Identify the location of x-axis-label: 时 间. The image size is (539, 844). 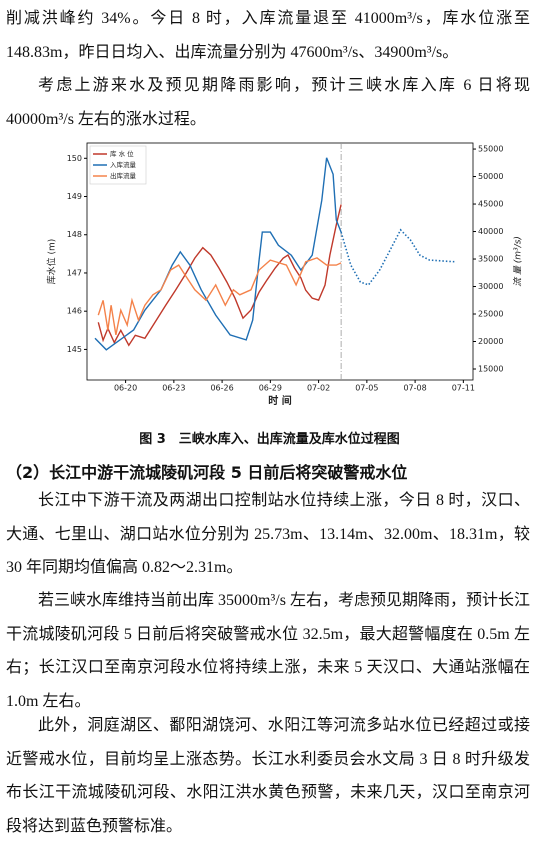
(279, 400).